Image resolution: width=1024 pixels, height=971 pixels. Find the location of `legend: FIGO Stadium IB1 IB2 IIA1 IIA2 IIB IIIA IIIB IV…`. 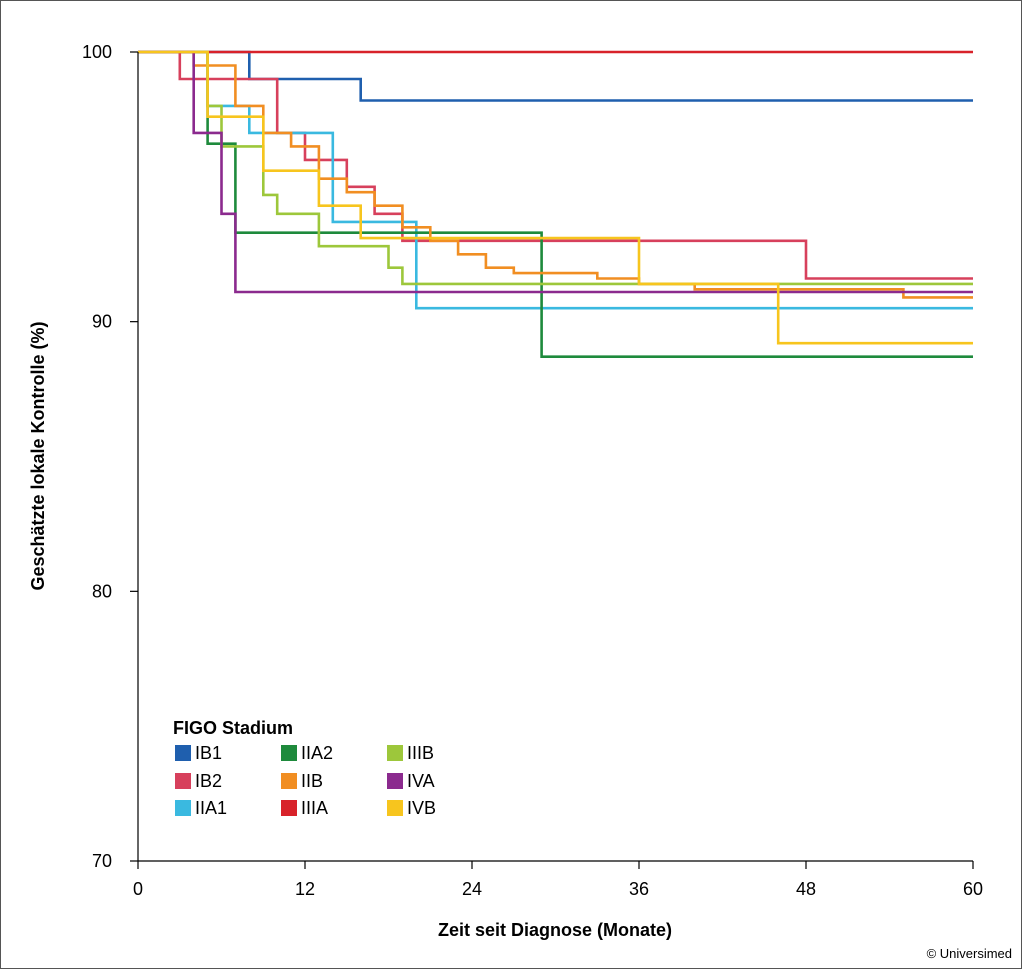

legend: FIGO Stadium IB1 IB2 IIA1 IIA2 IIB IIIA IIIB IV… is located at coordinates (304, 768).